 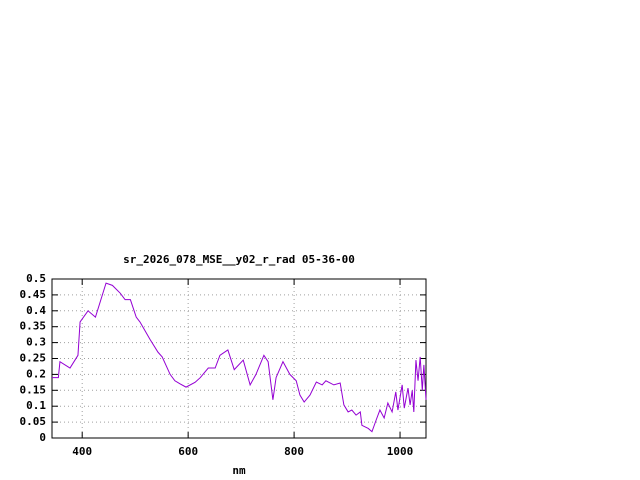 I want to click on x-axis-label: nm, so click(x=239, y=470).